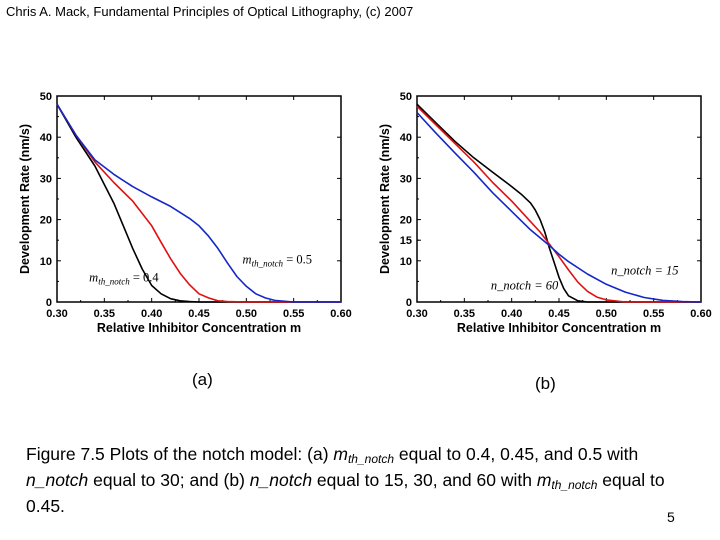 This screenshot has width=720, height=540. What do you see at coordinates (198, 314) in the screenshot?
I see `chart-a-xtick-label: 0.45` at bounding box center [198, 314].